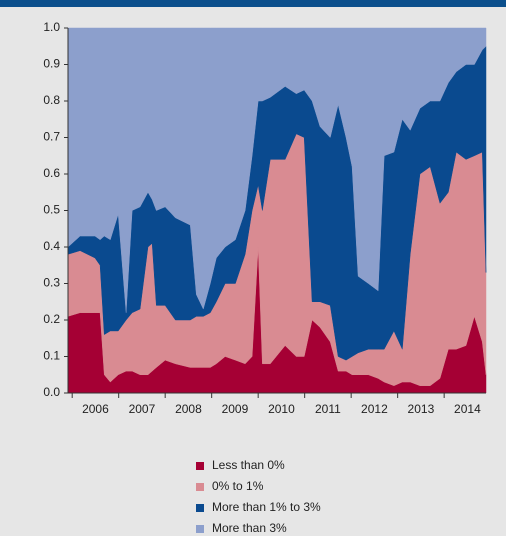  What do you see at coordinates (51, 210) in the screenshot?
I see `y-tick-label: 0.5` at bounding box center [51, 210].